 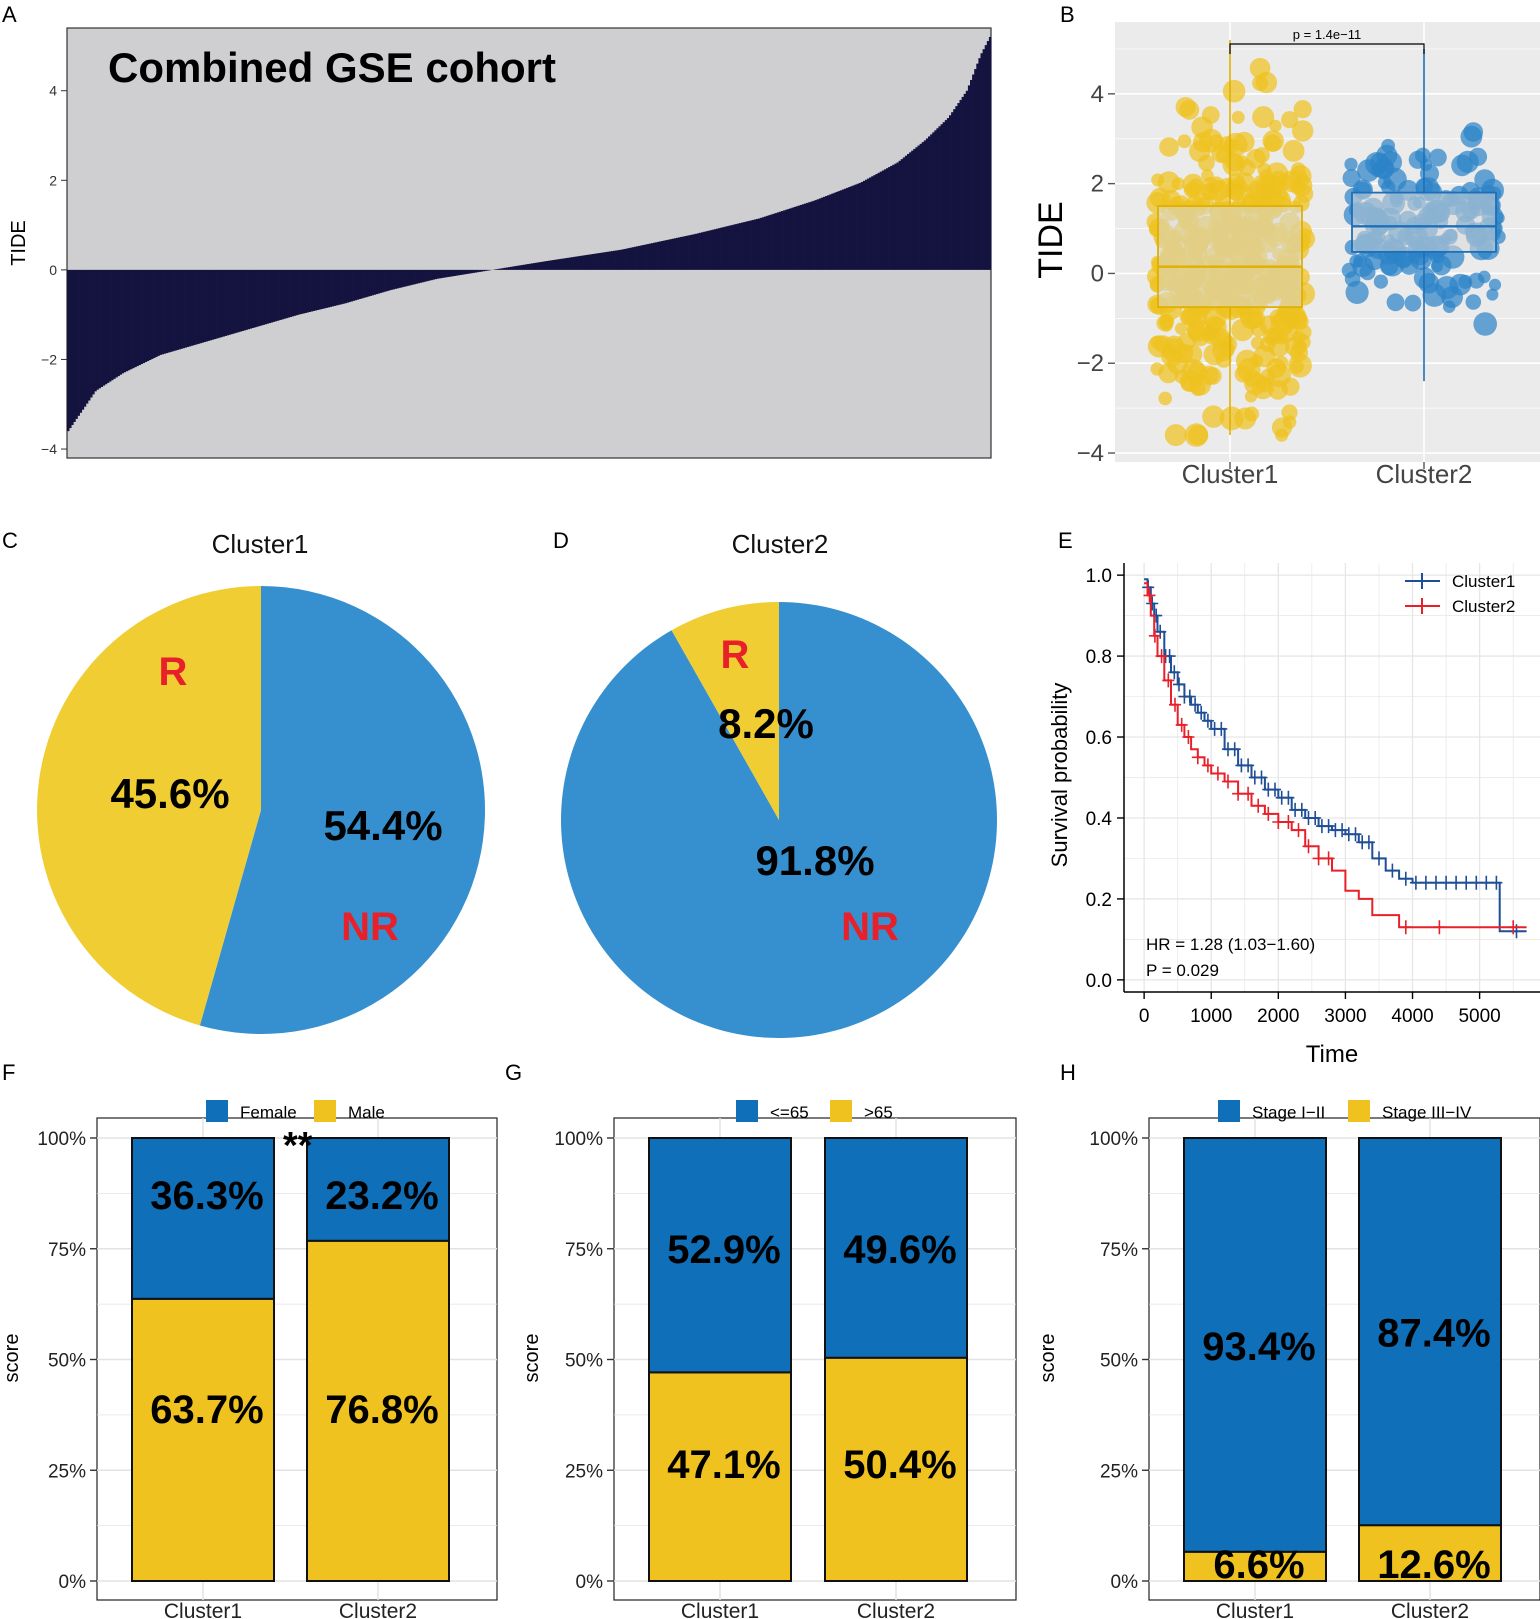 What do you see at coordinates (1342, 1362) in the screenshot?
I see `stage-bars: 93.4% 6.6% 87.4% 12.6%` at bounding box center [1342, 1362].